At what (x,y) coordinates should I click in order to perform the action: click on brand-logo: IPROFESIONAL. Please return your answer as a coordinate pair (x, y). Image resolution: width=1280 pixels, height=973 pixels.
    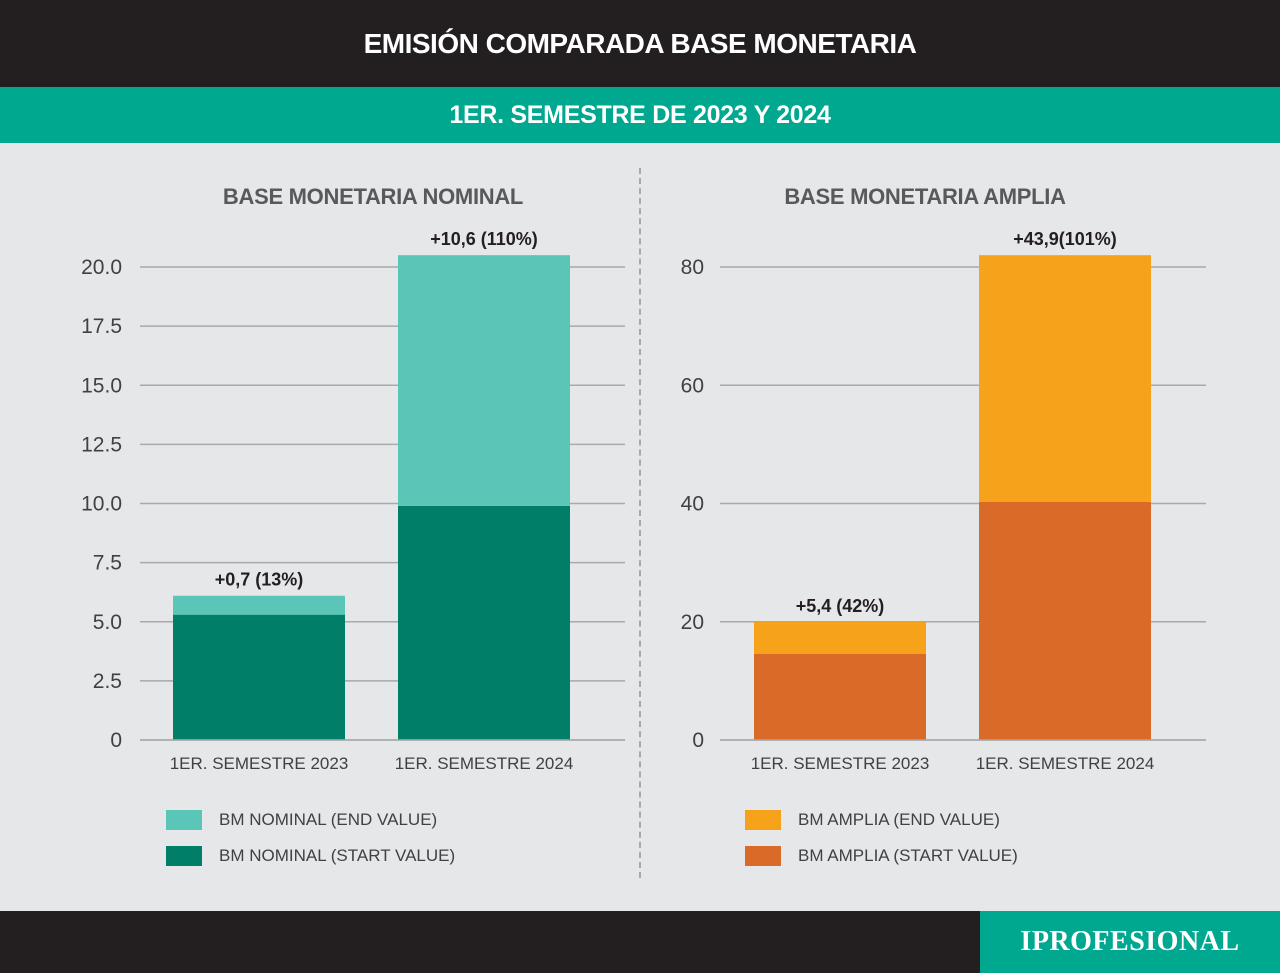
    Looking at the image, I should click on (1130, 942).